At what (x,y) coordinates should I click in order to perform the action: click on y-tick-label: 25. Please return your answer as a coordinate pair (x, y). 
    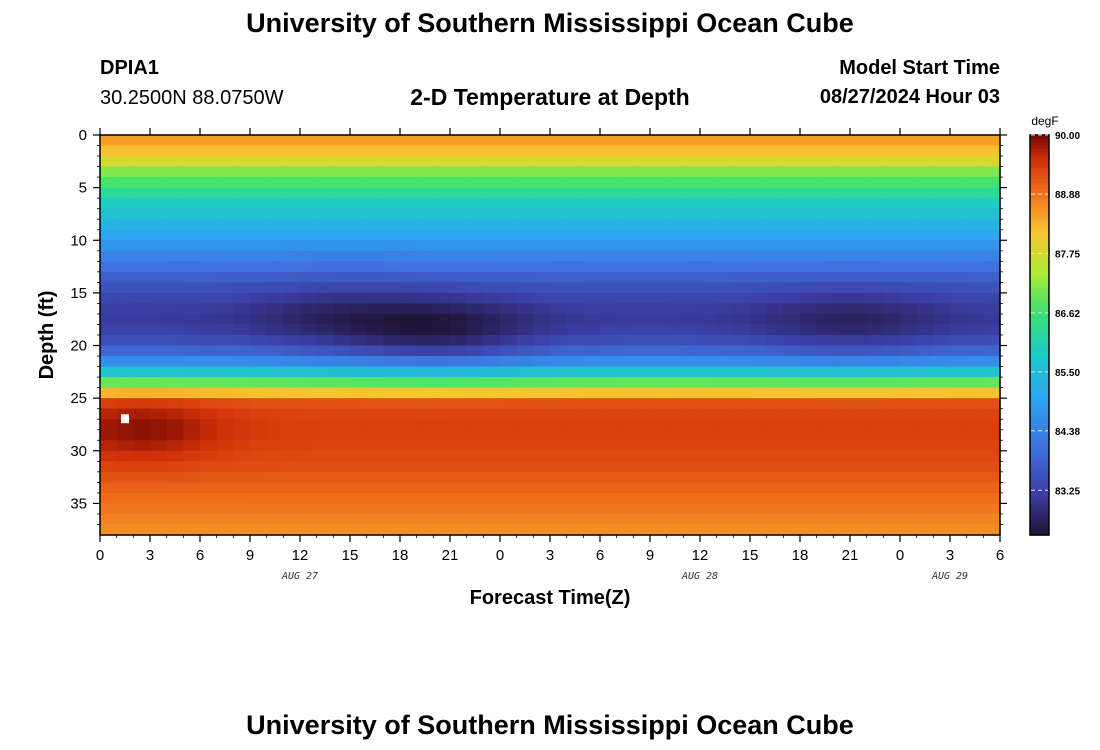
    Looking at the image, I should click on (78, 398).